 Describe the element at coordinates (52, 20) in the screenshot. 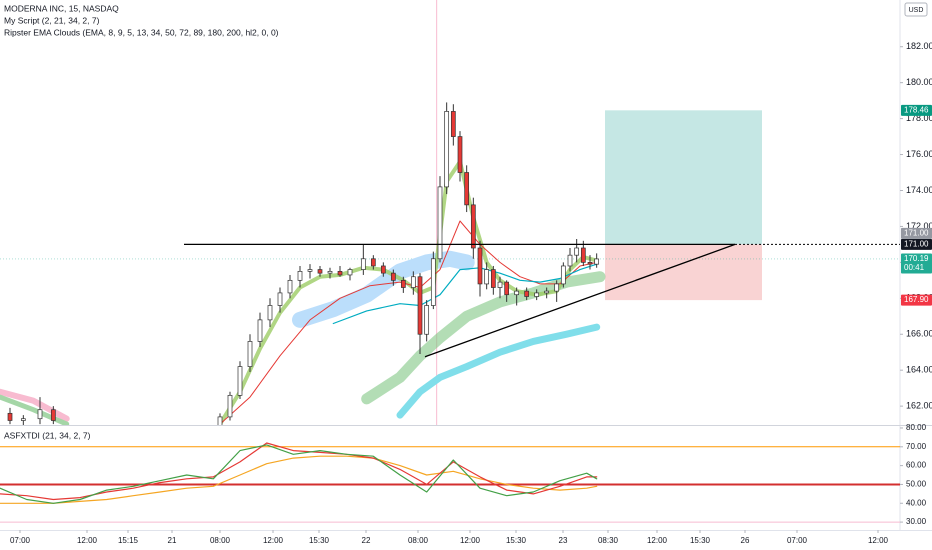

I see `indicator-legend: My Script (2, 21, 34, 2, 7)` at that location.